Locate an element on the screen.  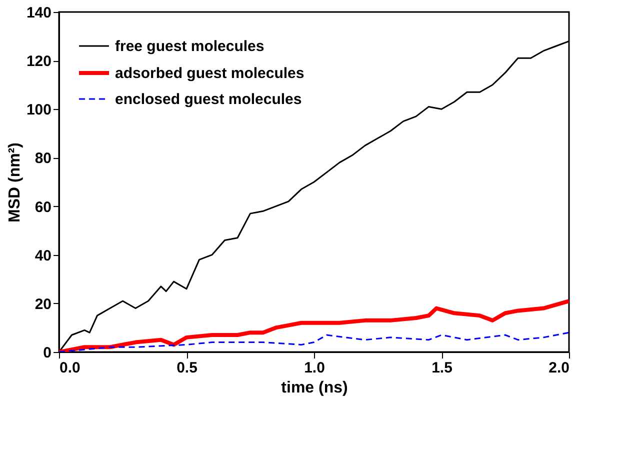
y-tick-label: 120 is located at coordinates (39, 61).